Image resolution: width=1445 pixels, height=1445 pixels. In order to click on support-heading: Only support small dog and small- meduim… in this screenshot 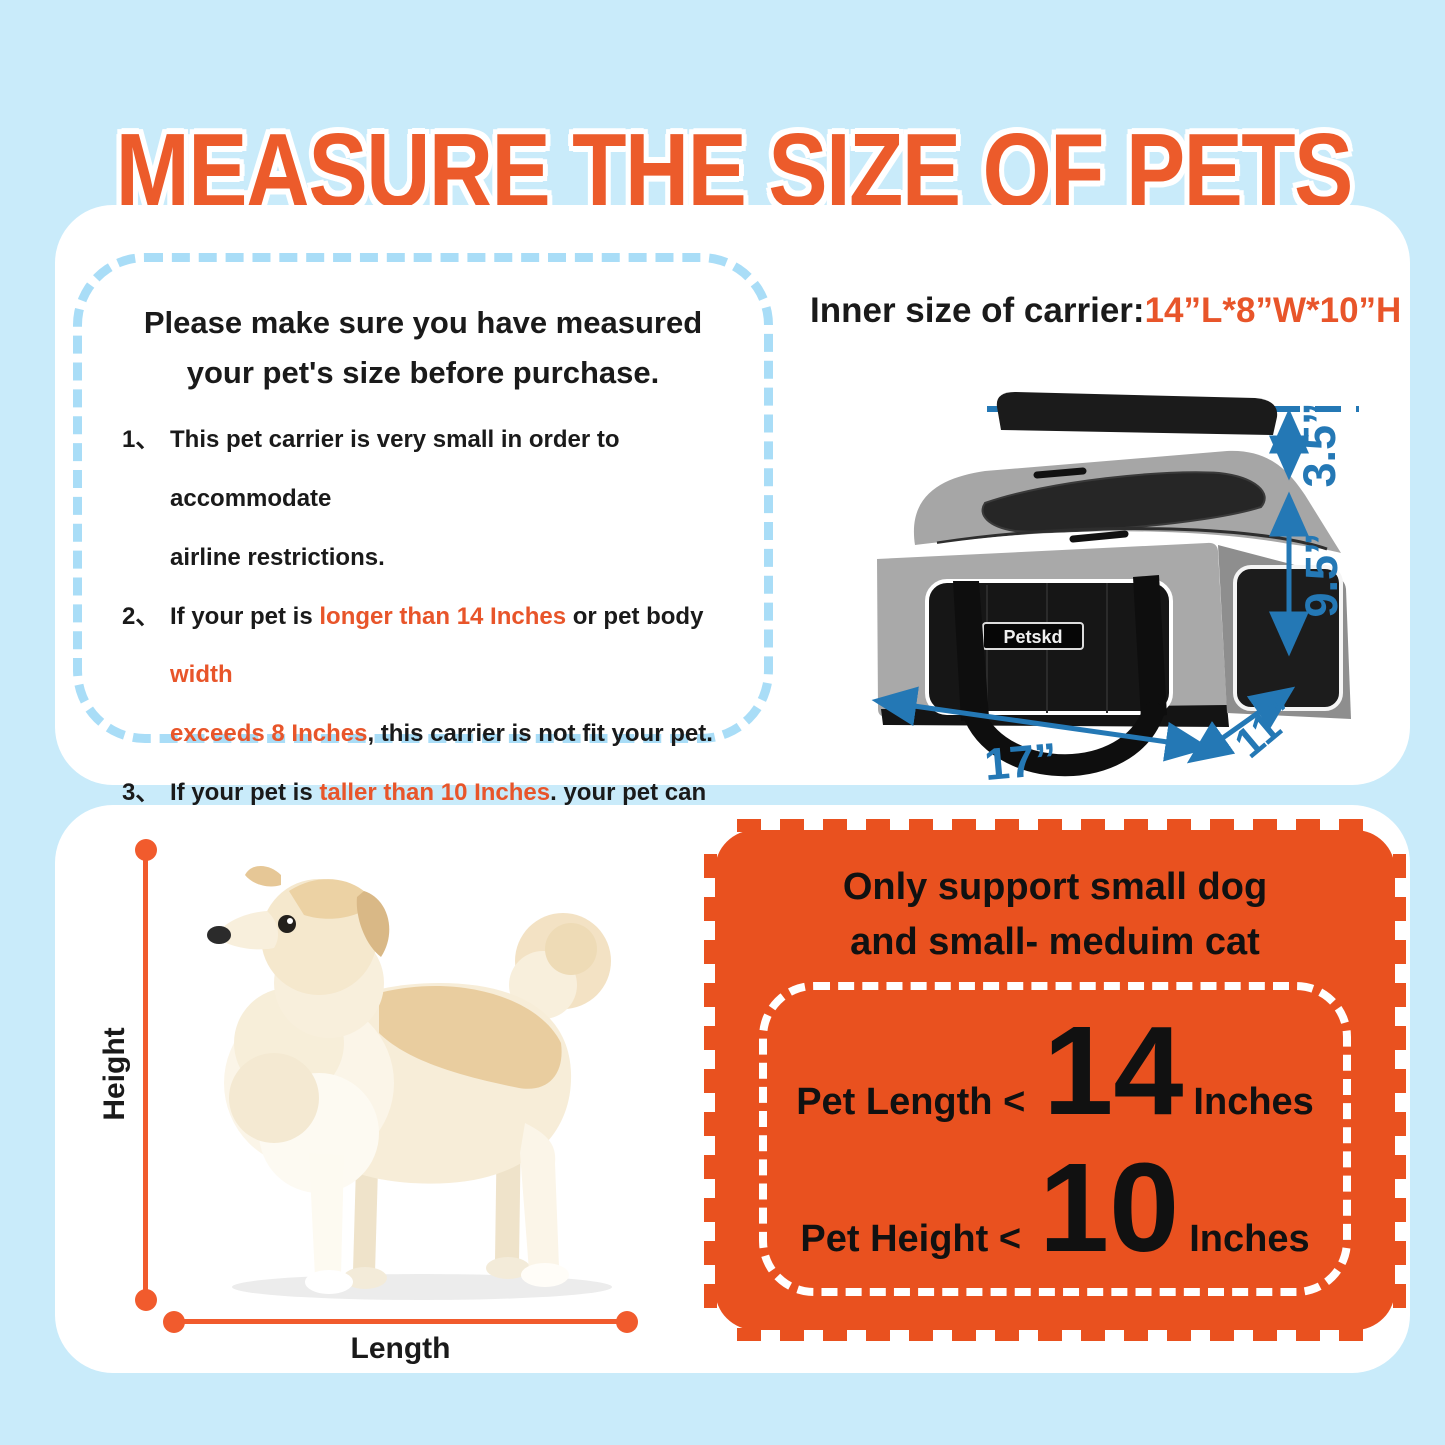, I will do `click(1055, 915)`.